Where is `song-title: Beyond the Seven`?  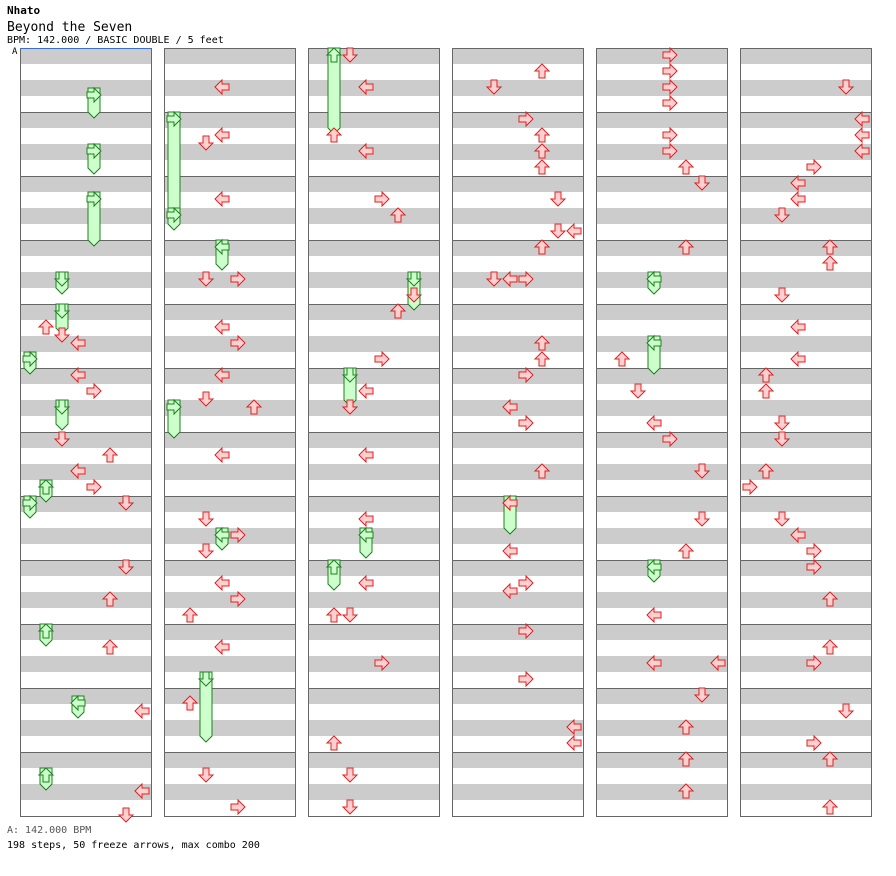 song-title: Beyond the Seven is located at coordinates (70, 27).